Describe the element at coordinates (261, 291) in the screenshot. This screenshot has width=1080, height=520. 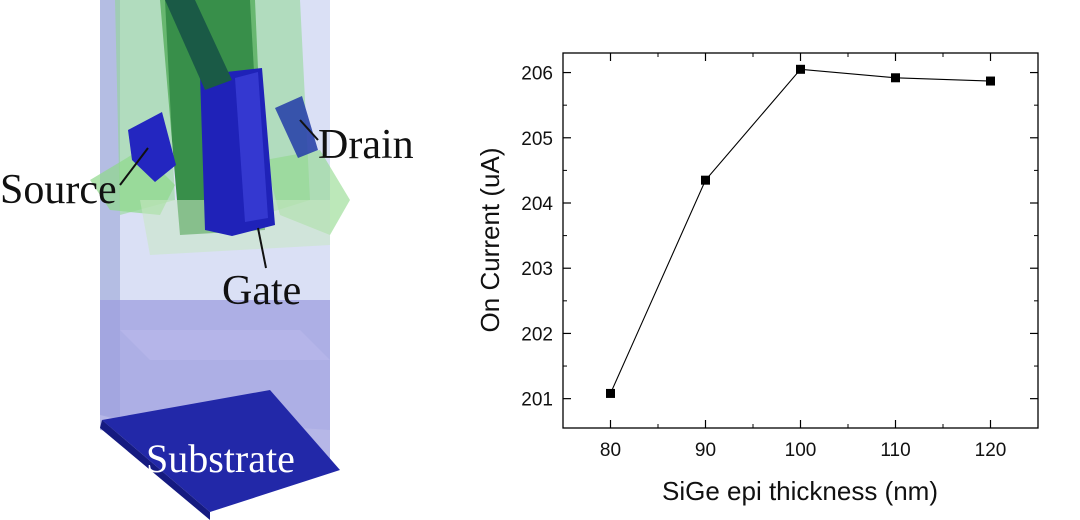
I see `gate-label: Gate` at that location.